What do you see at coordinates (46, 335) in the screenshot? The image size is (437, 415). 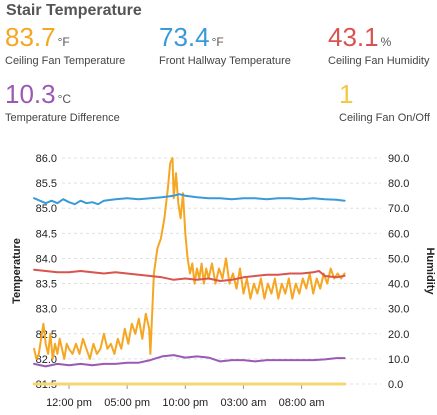 I see `y-tick-label: 82.5` at bounding box center [46, 335].